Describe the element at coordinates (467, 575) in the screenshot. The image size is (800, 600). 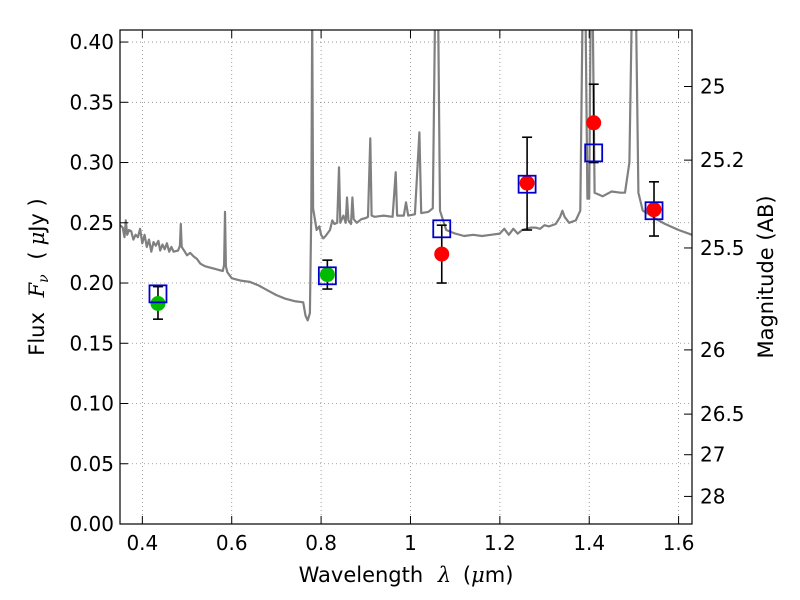
I see `x-axis-label-unit-open: (` at that location.